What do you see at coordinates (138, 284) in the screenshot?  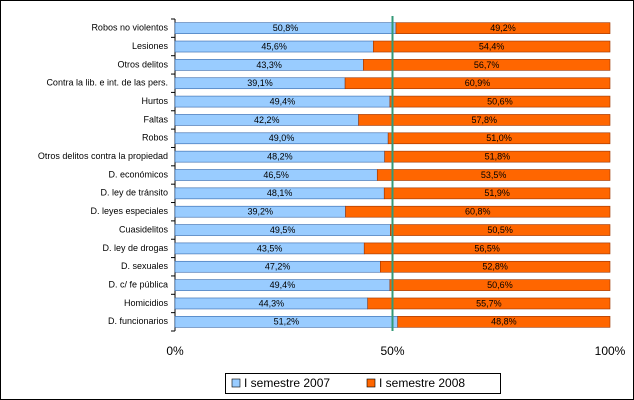 I see `category-label: D. c/ fe pública` at bounding box center [138, 284].